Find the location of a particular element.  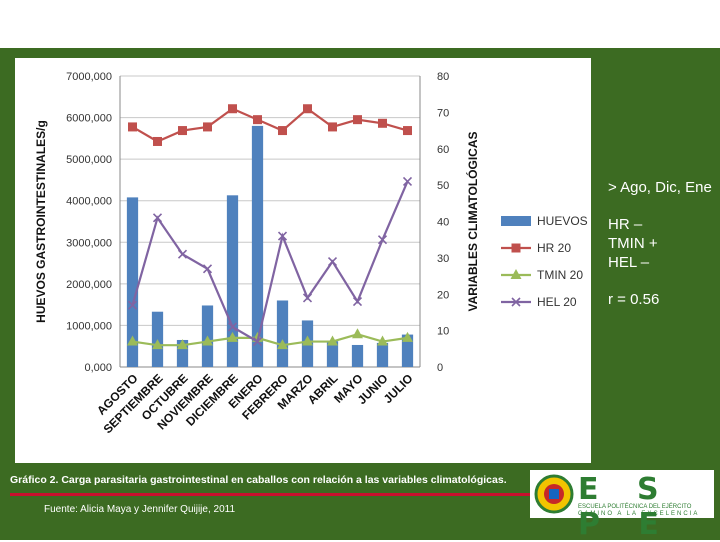

left-tick-label: 2000,000 is located at coordinates (89, 285).